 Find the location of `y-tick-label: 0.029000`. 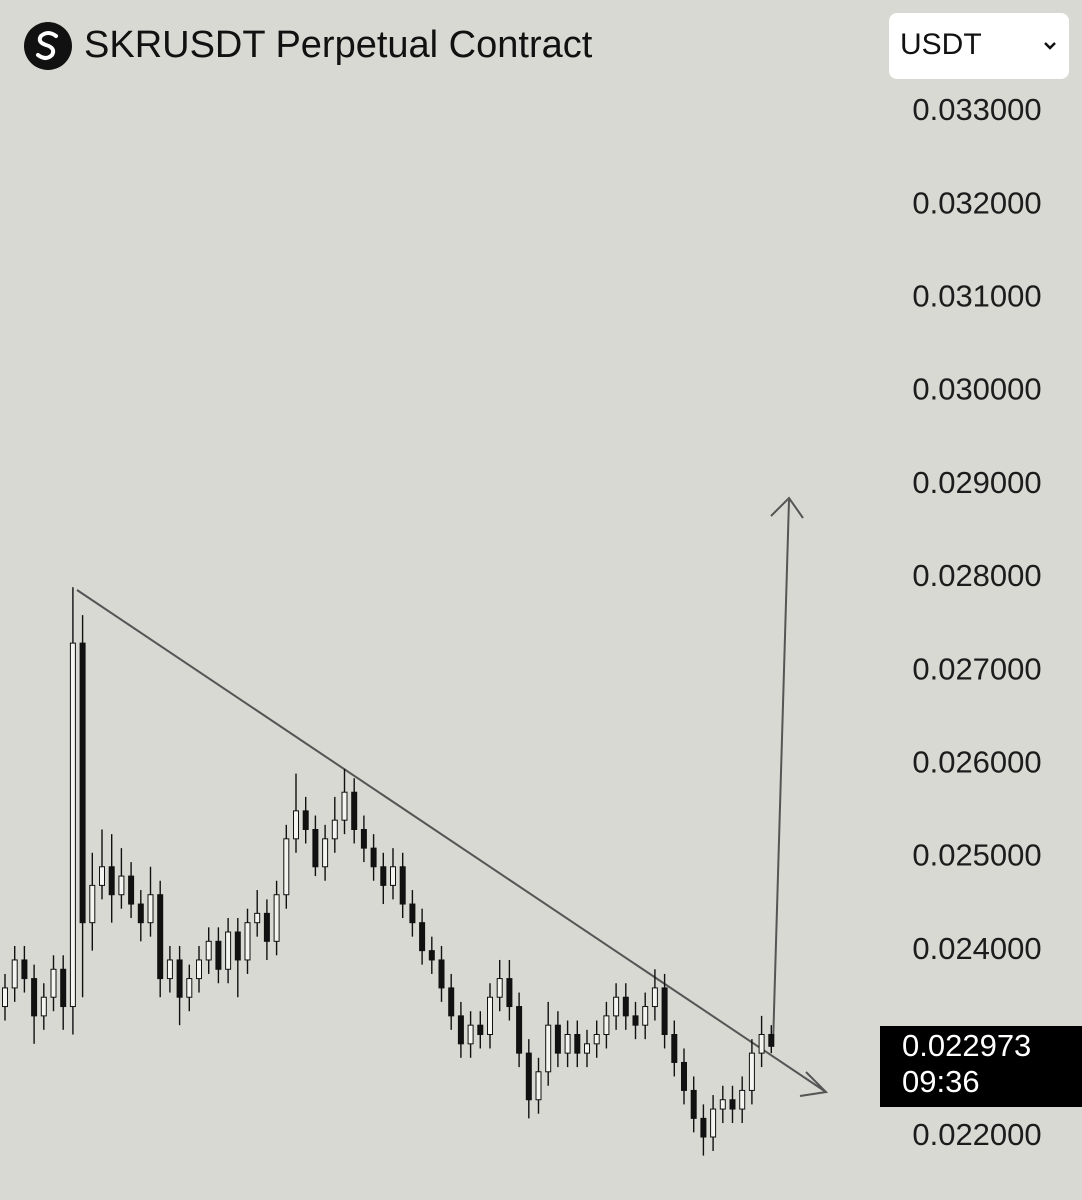

y-tick-label: 0.029000 is located at coordinates (976, 482).